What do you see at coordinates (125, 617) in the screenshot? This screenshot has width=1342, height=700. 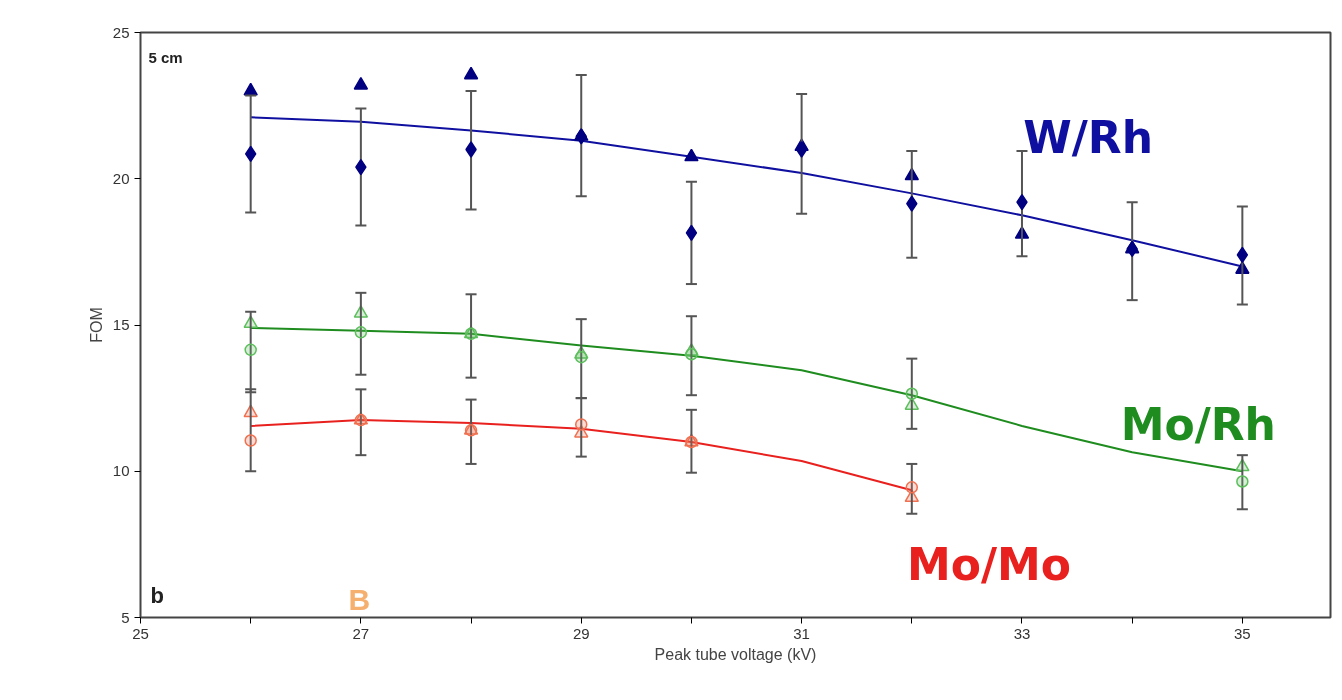 I see `y-tick-label: 5` at bounding box center [125, 617].